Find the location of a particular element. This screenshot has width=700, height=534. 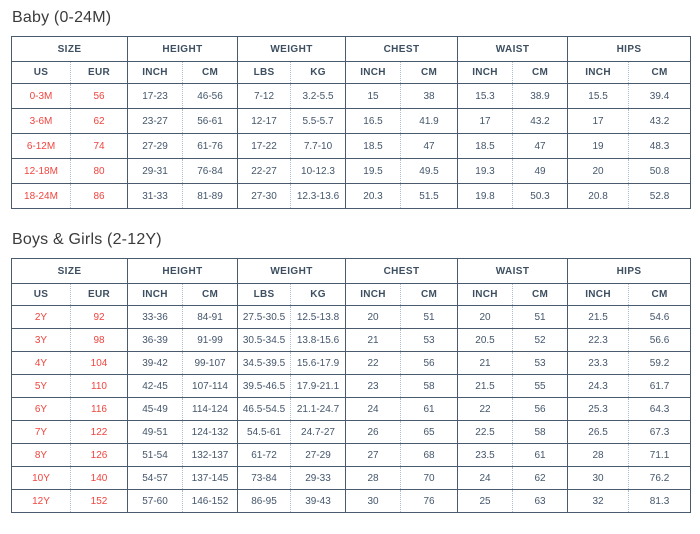

measurement-cell: 91-99 is located at coordinates (210, 340).